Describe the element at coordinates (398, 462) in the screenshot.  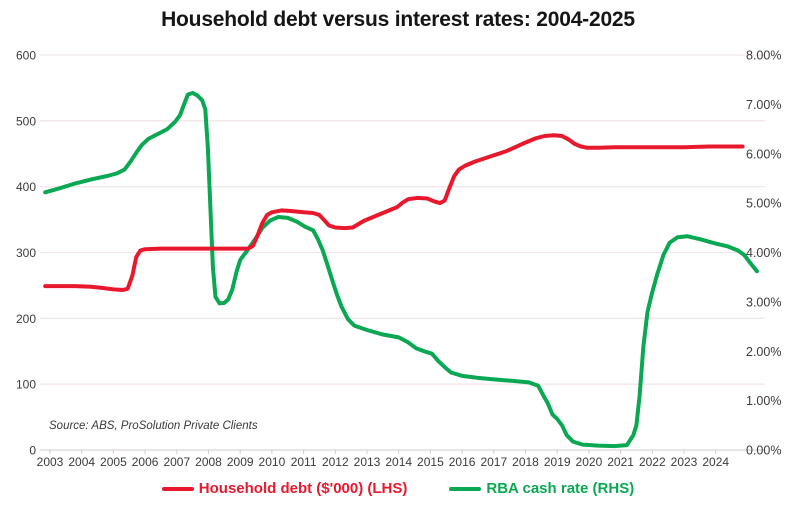
I see `x-axis-tick-label: 2014` at that location.